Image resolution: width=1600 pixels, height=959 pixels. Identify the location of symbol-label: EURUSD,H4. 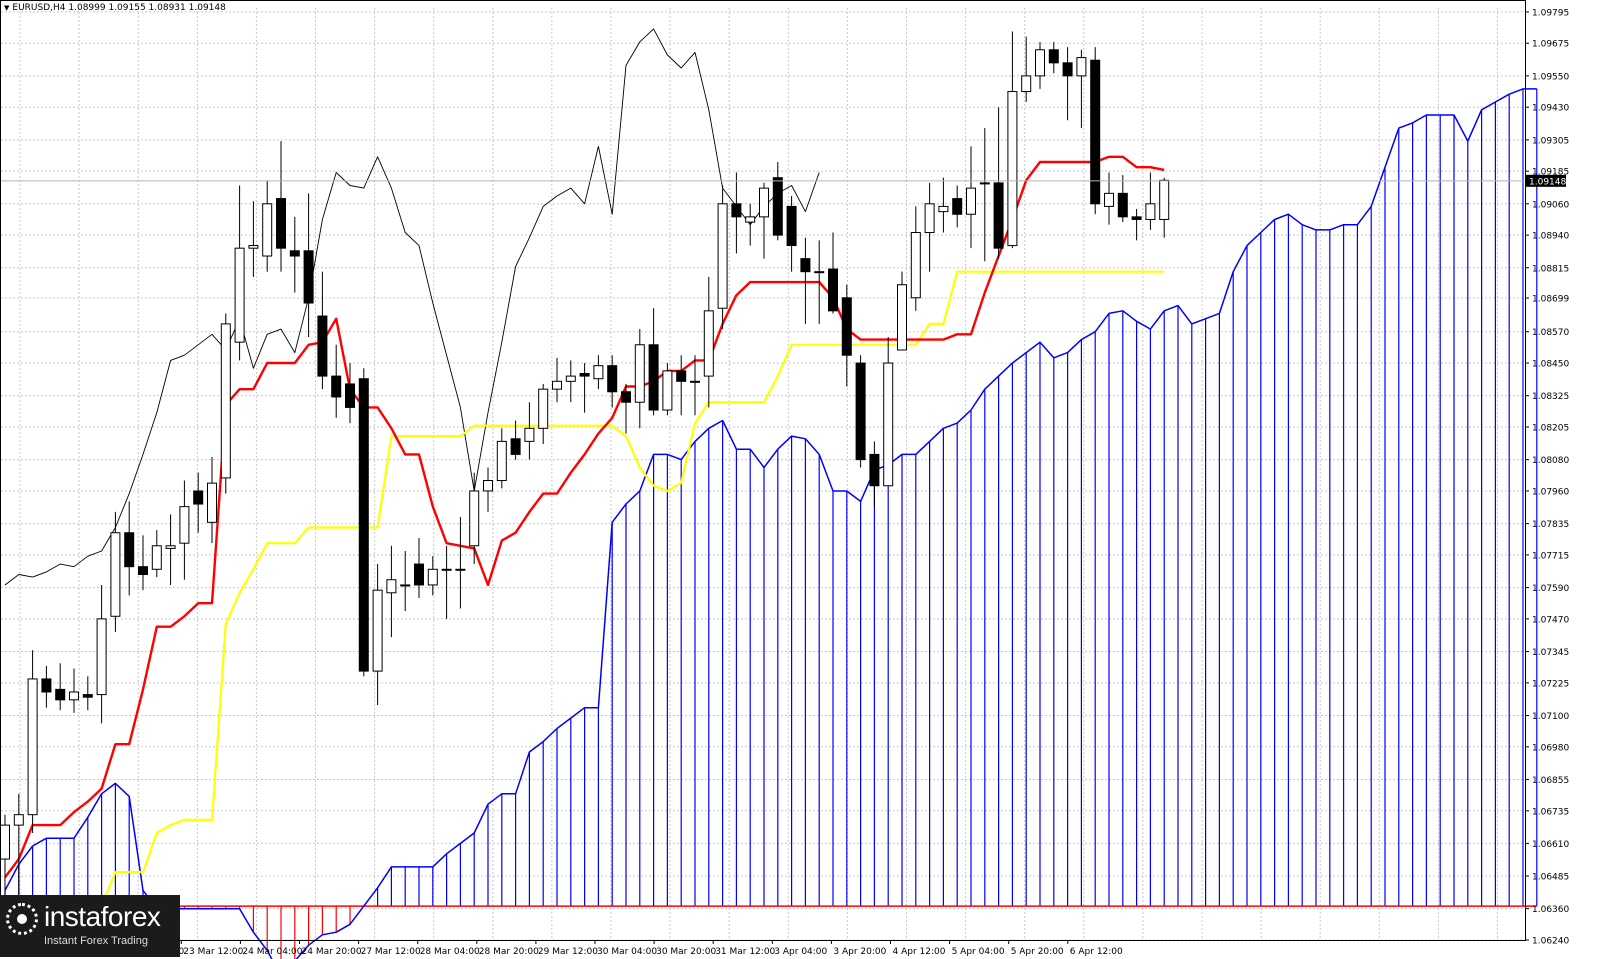
(39, 8).